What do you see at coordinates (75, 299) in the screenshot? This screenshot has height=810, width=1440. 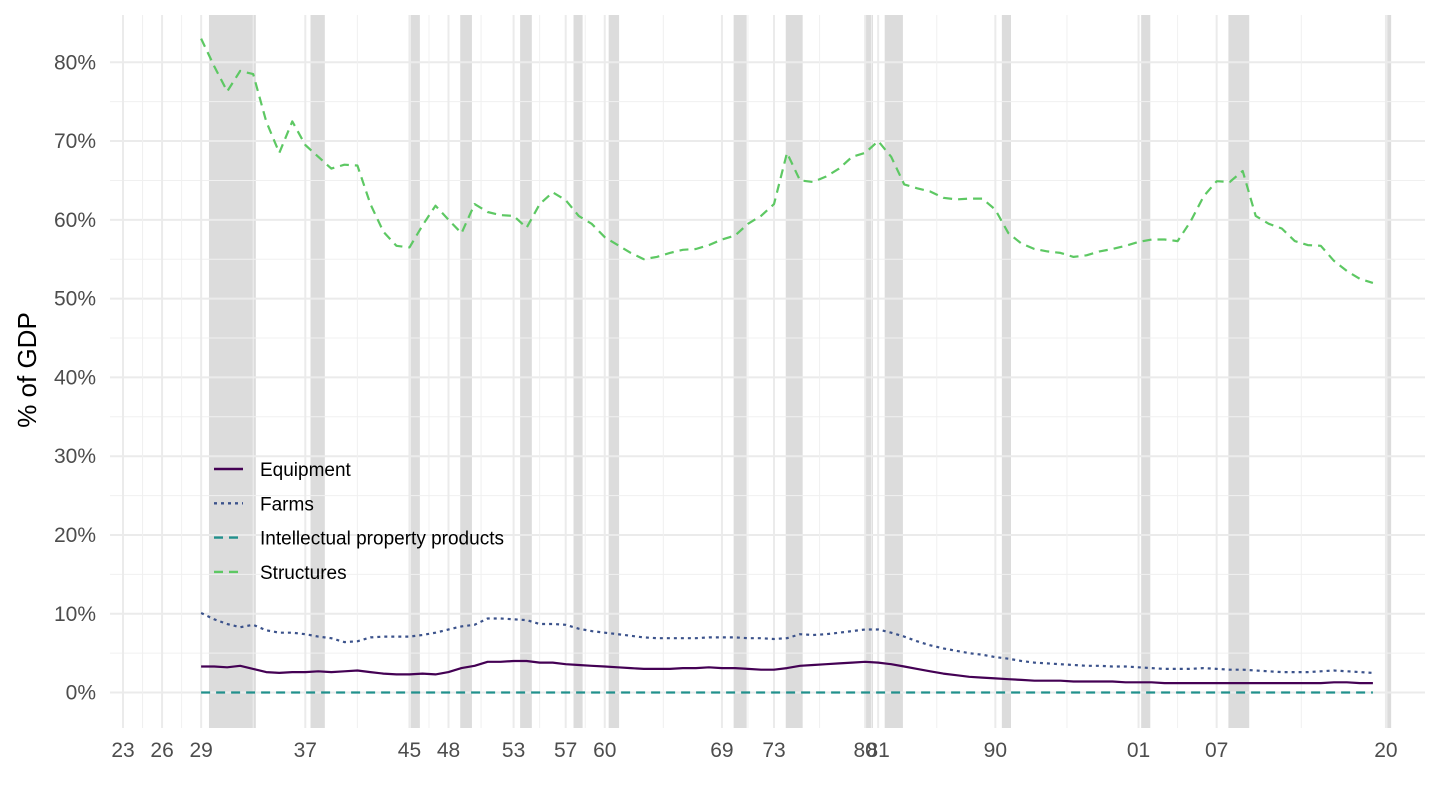 I see `y-tick-label: 50%` at bounding box center [75, 299].